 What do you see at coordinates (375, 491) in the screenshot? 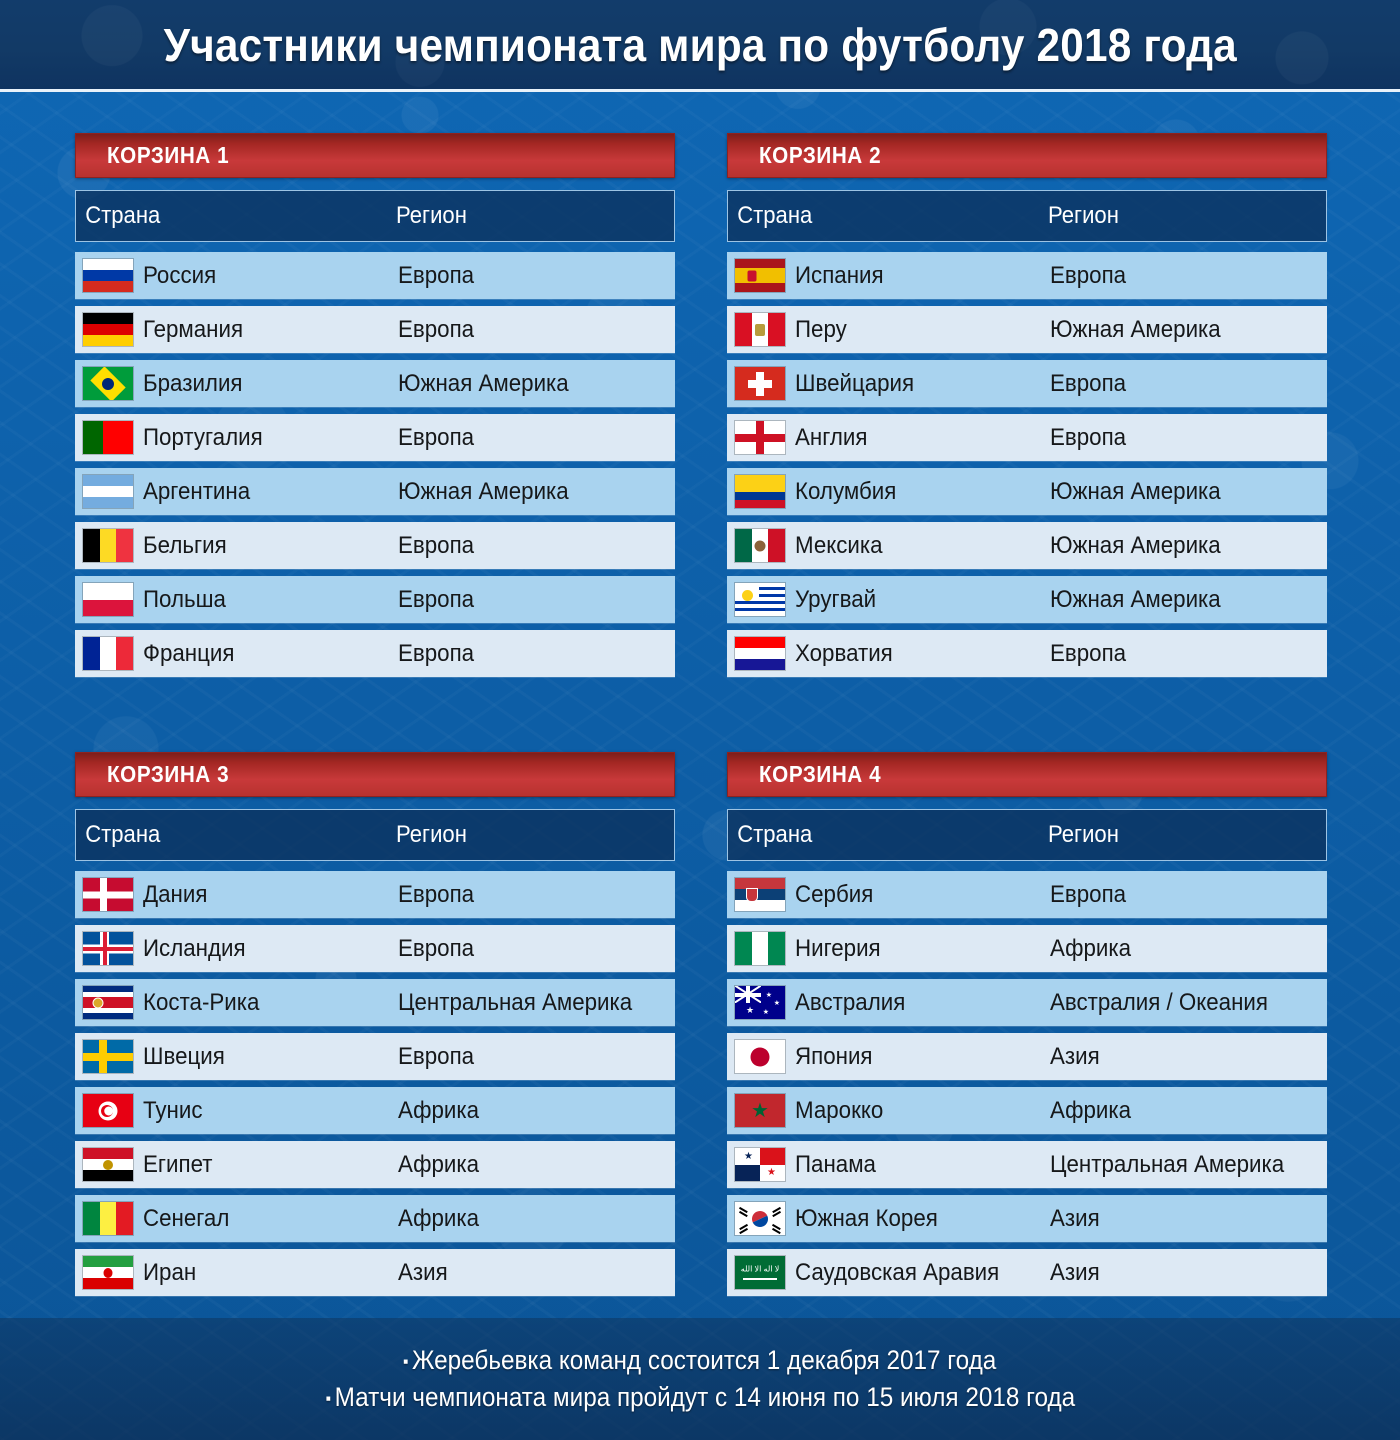
I see `table-row: Аргентина Южная Америка` at bounding box center [375, 491].